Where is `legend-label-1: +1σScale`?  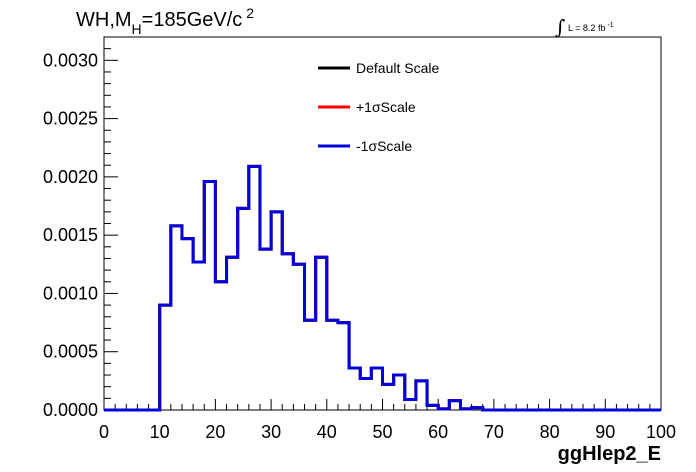
legend-label-1: +1σScale is located at coordinates (386, 107).